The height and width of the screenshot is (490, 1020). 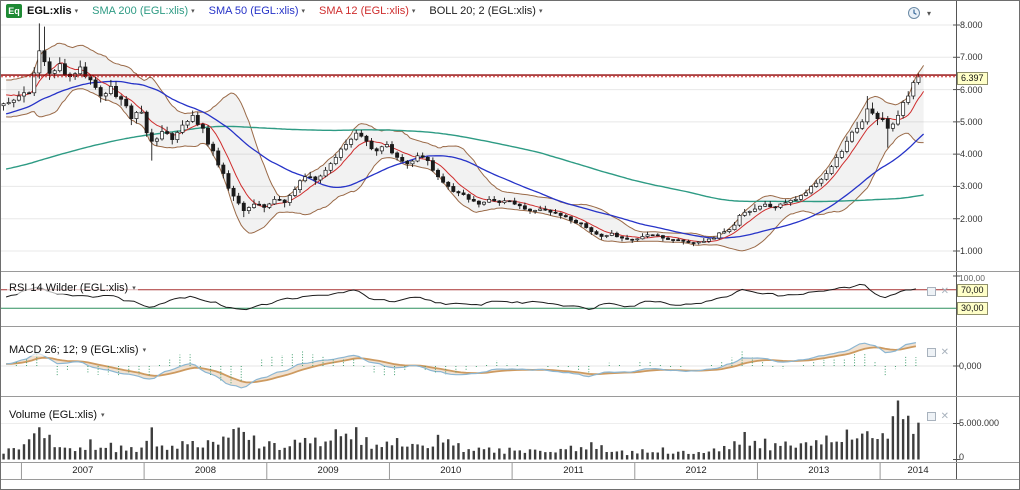 What do you see at coordinates (696, 470) in the screenshot?
I see `x-axis-year-label: 2012` at bounding box center [696, 470].